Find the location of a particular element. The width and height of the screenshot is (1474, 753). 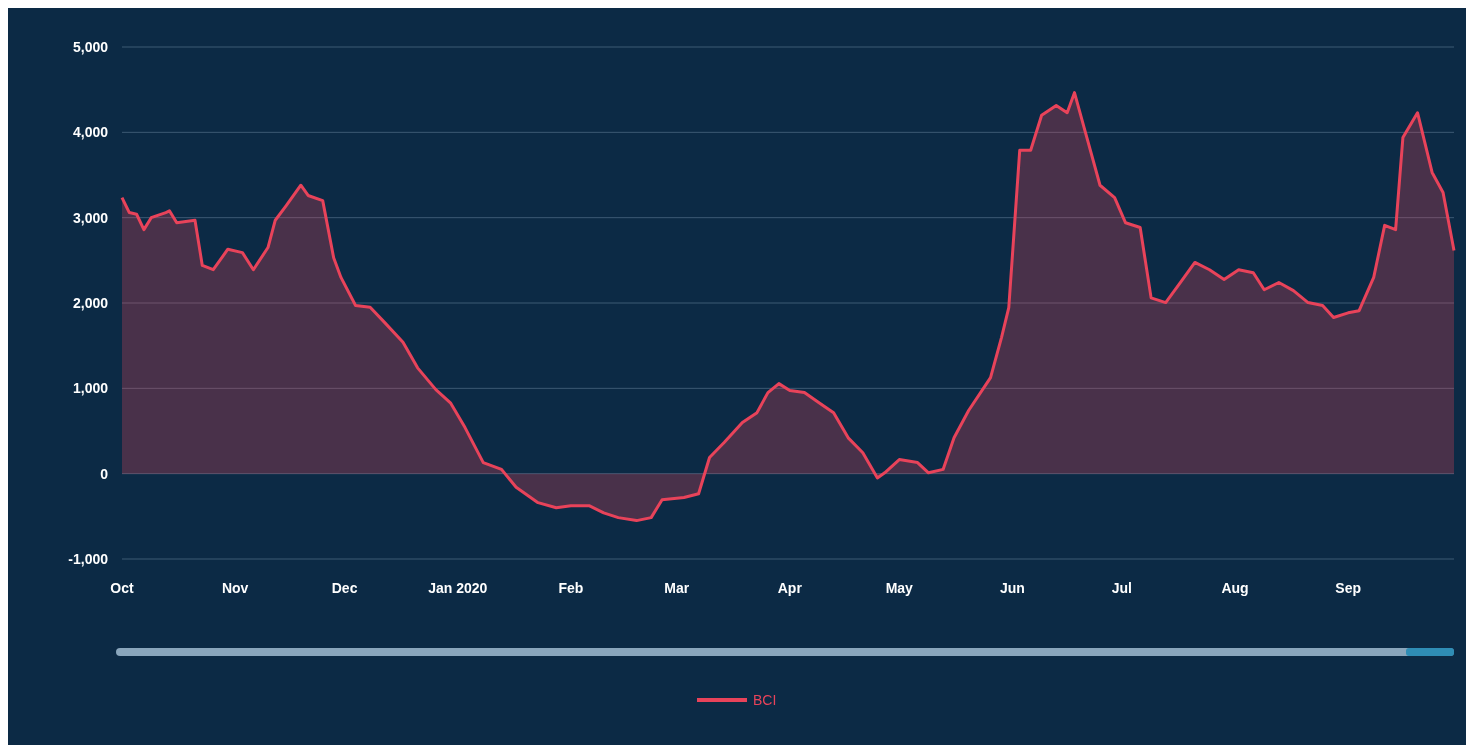

x-tick-label: Aug is located at coordinates (1235, 588).